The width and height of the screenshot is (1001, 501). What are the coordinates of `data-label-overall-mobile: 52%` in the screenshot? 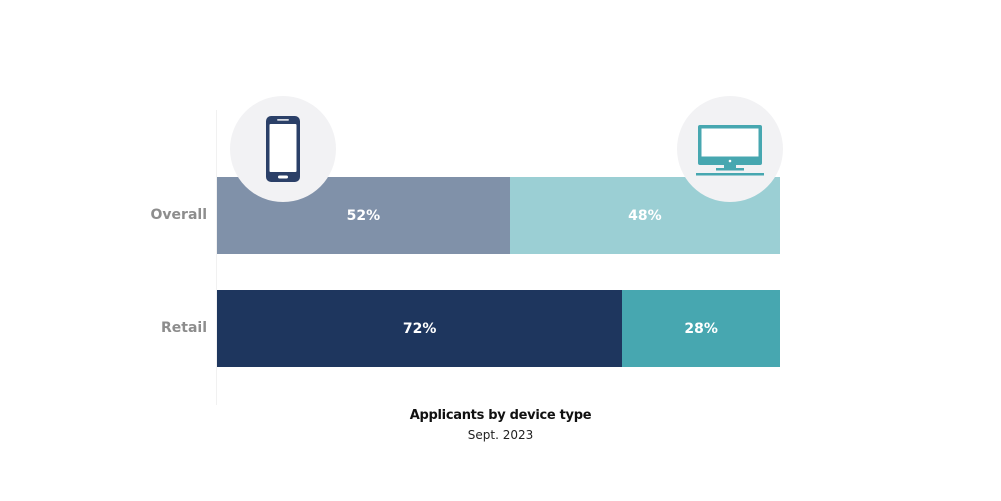 It's located at (363, 215).